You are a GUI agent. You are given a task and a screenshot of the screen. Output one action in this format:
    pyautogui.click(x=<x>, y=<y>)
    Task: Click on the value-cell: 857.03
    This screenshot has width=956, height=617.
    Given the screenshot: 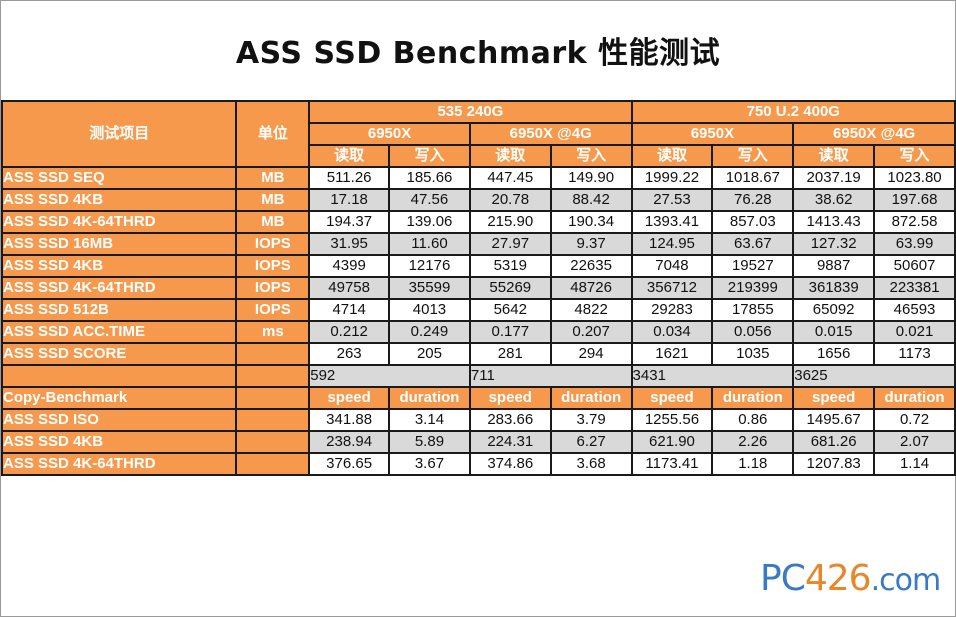 What is the action you would take?
    pyautogui.click(x=753, y=222)
    